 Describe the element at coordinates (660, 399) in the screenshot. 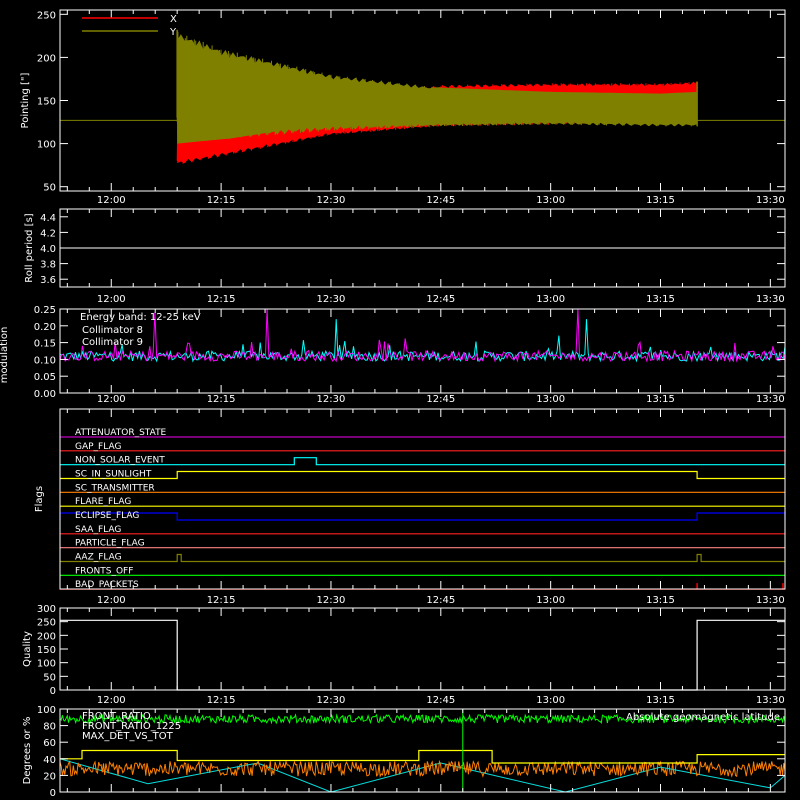

I see `modulation-xtick-label: 13:15` at that location.